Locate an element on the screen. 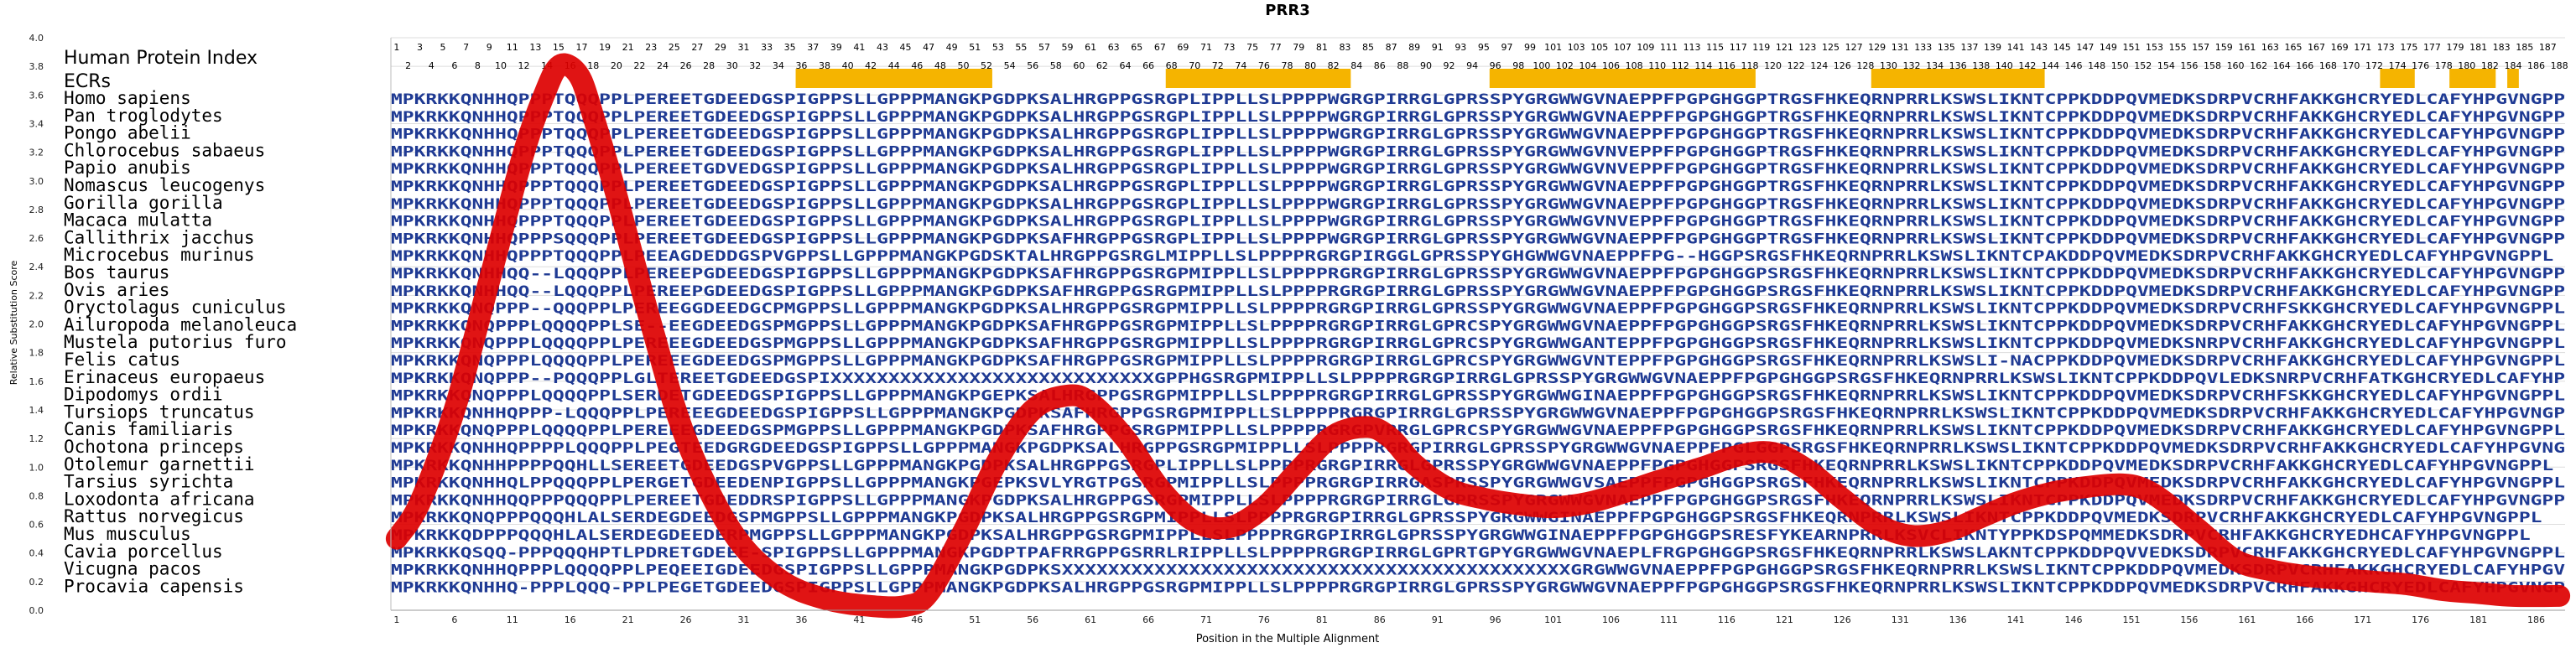  index-label: Human Protein Index is located at coordinates (161, 59).